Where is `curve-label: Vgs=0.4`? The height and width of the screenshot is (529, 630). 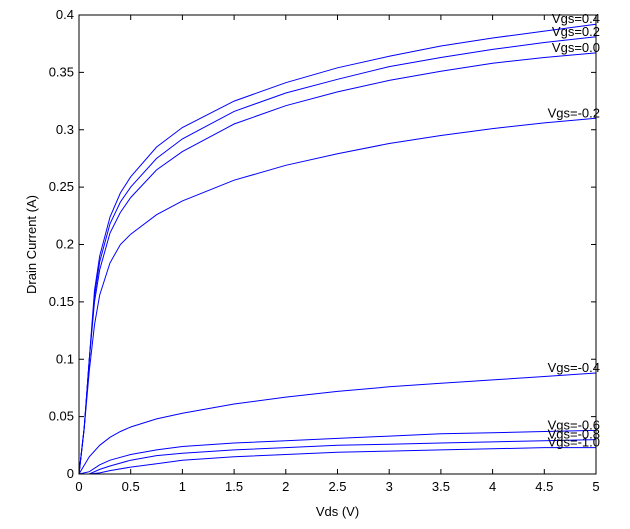 curve-label: Vgs=0.4 is located at coordinates (576, 18).